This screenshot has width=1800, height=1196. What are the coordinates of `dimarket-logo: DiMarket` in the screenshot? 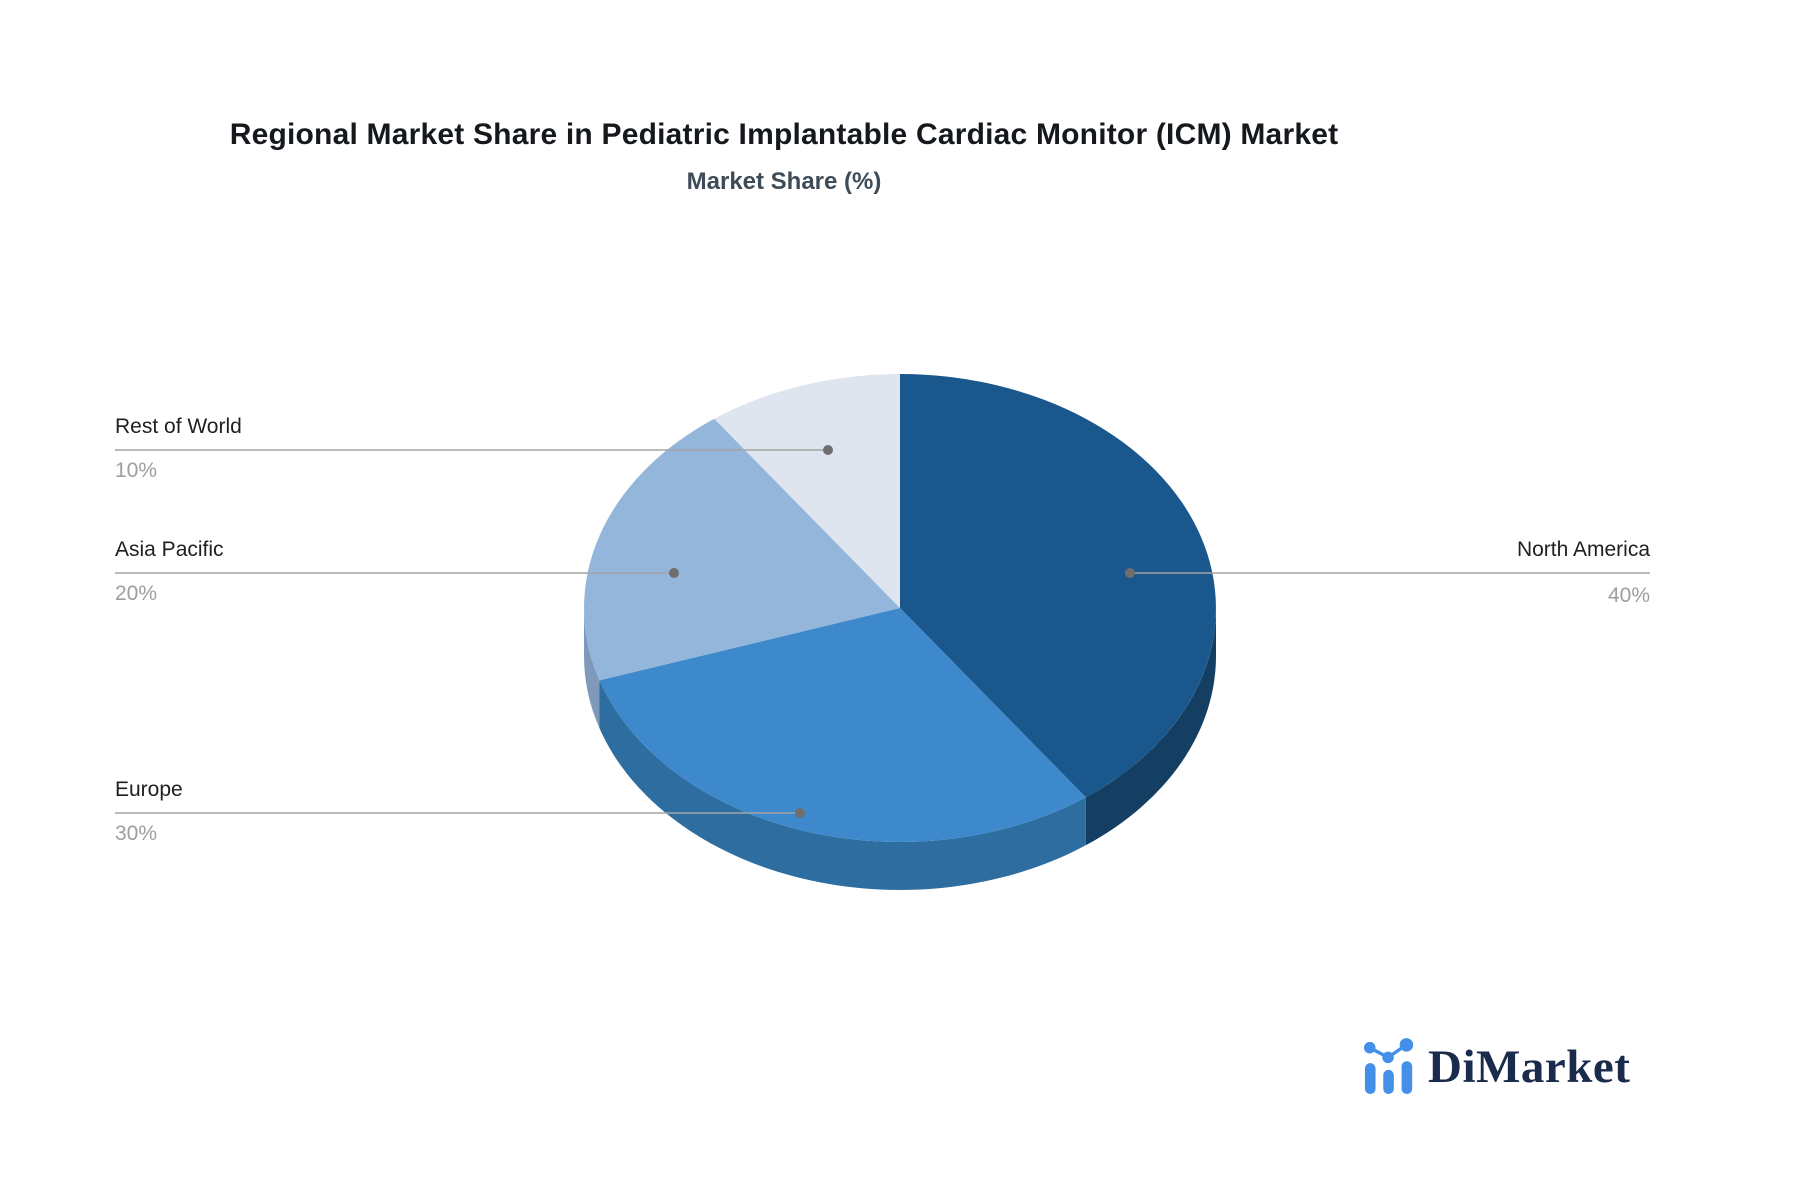 It's located at (1496, 1067).